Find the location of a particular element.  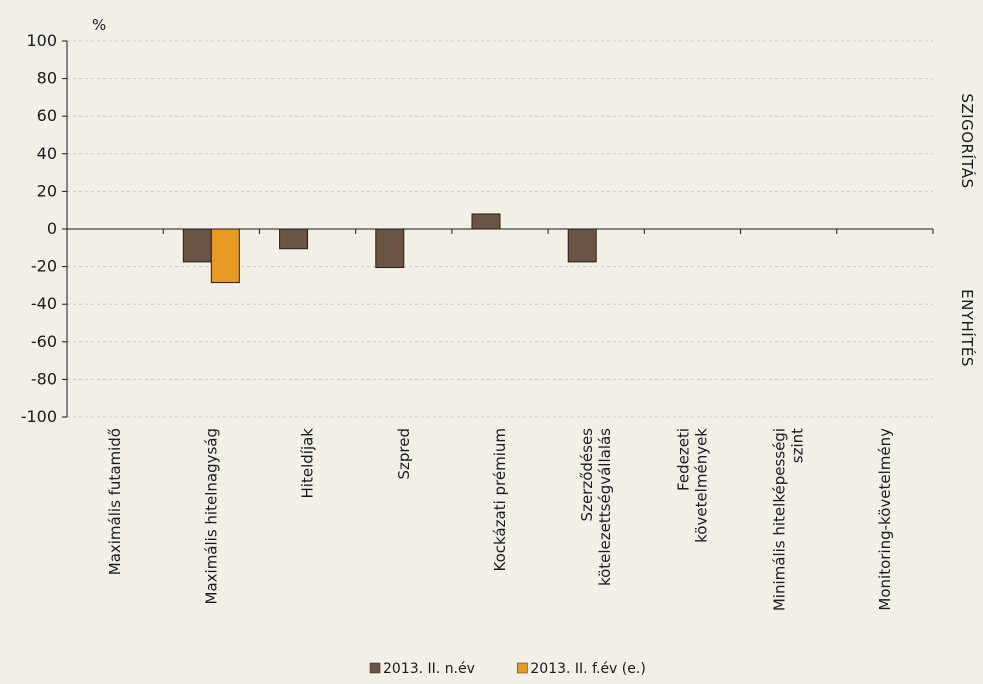

category-label: Maximális hitelnagyság is located at coordinates (211, 516).